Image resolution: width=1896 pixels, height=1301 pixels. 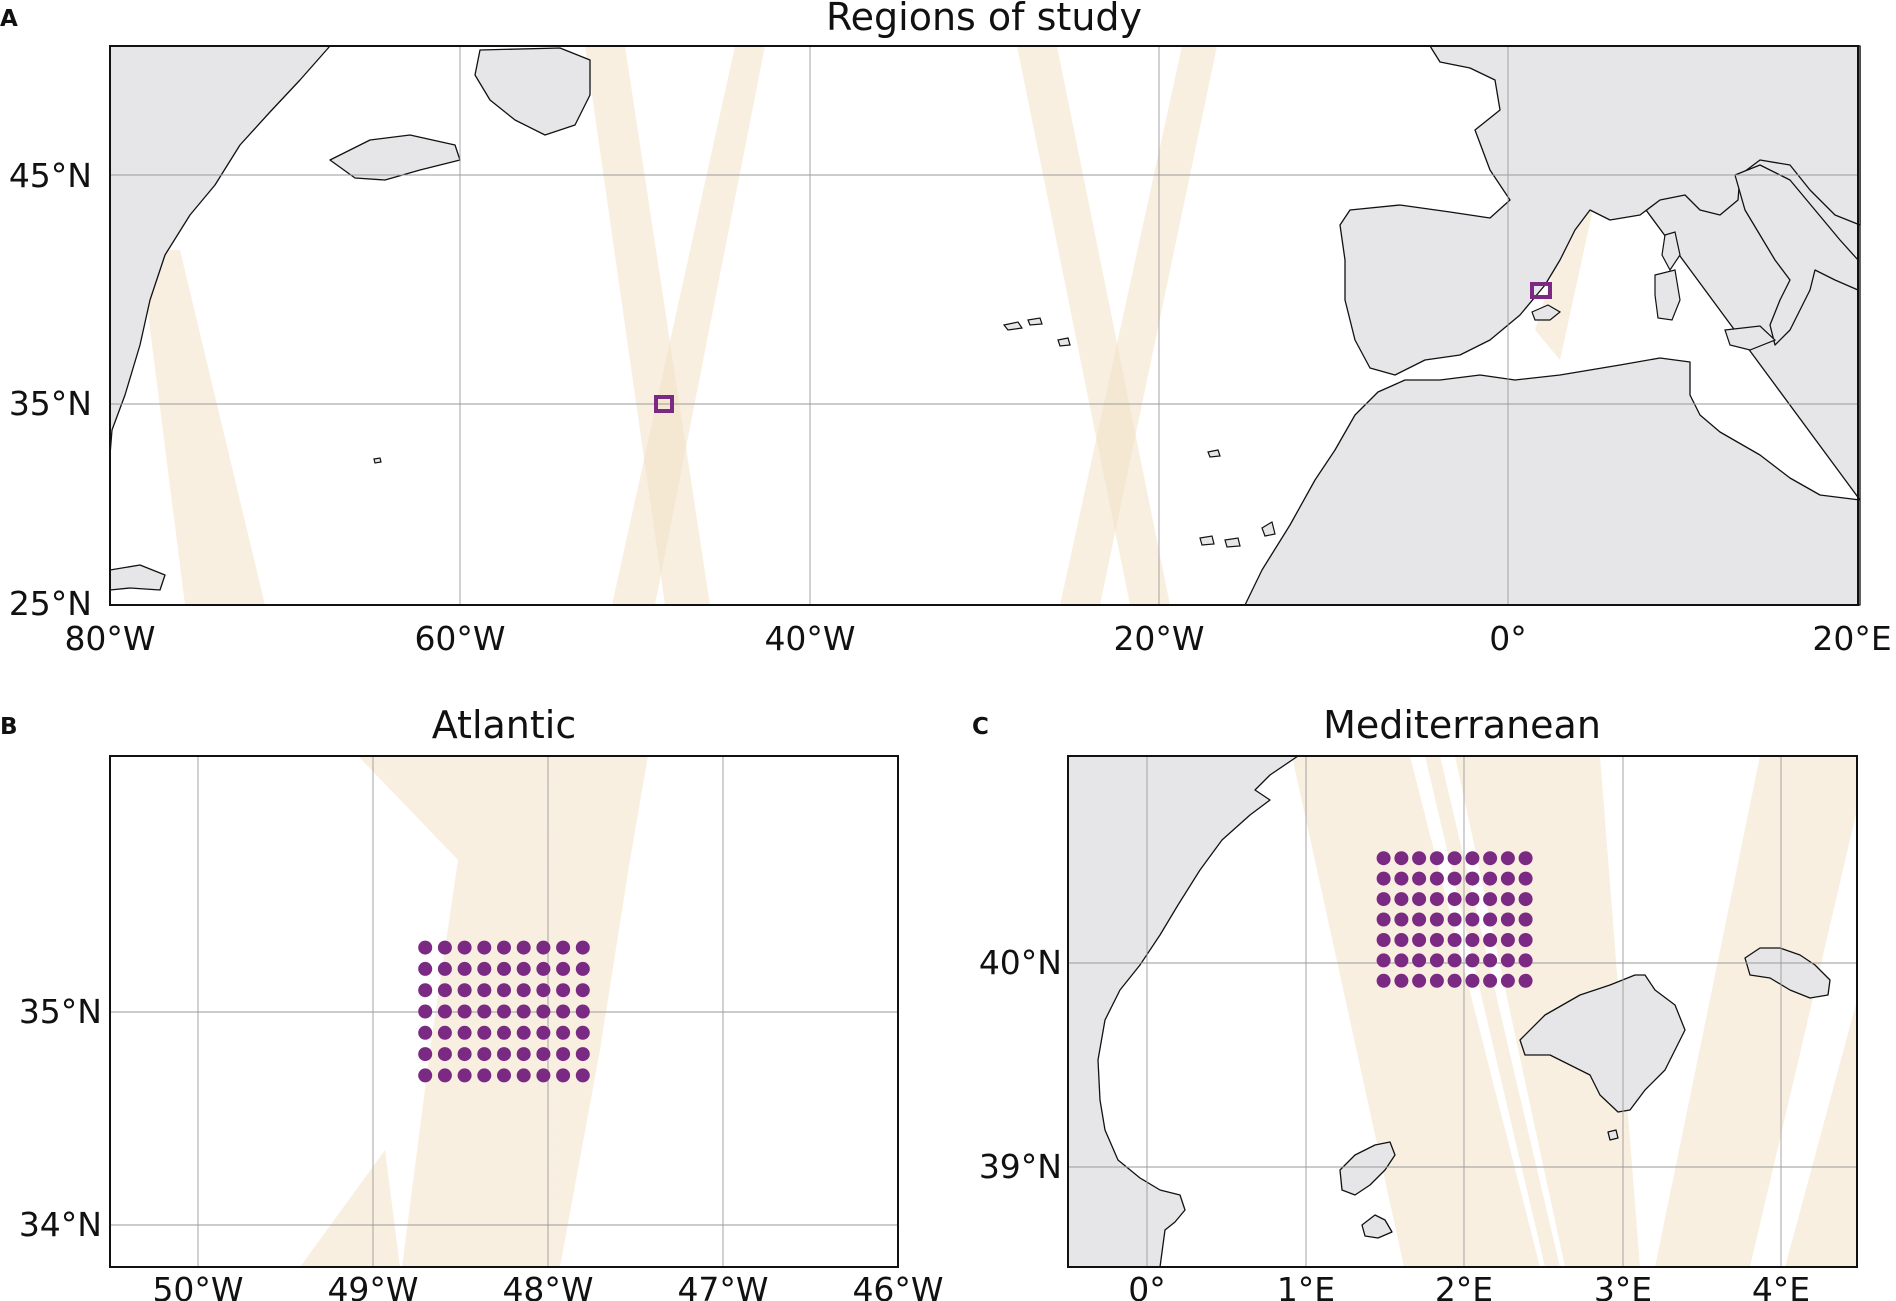 I want to click on atlantic-sample-grid, so click(x=504, y=1011).